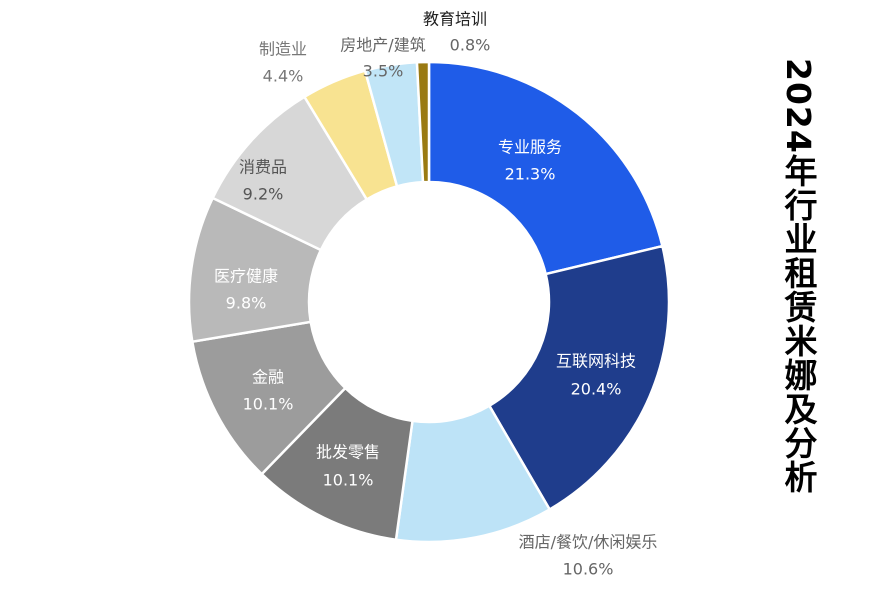 The width and height of the screenshot is (892, 593). I want to click on chart-title: 2024年行业租赁米娜及分析, so click(798, 276).